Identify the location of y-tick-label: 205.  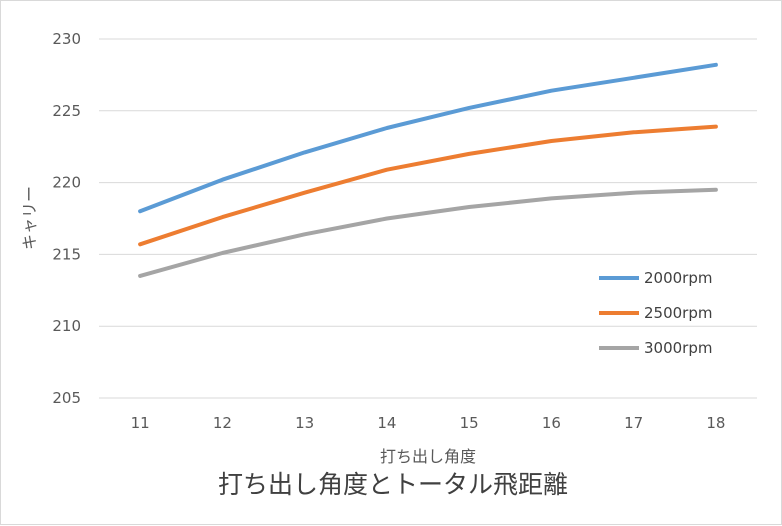
(66, 398).